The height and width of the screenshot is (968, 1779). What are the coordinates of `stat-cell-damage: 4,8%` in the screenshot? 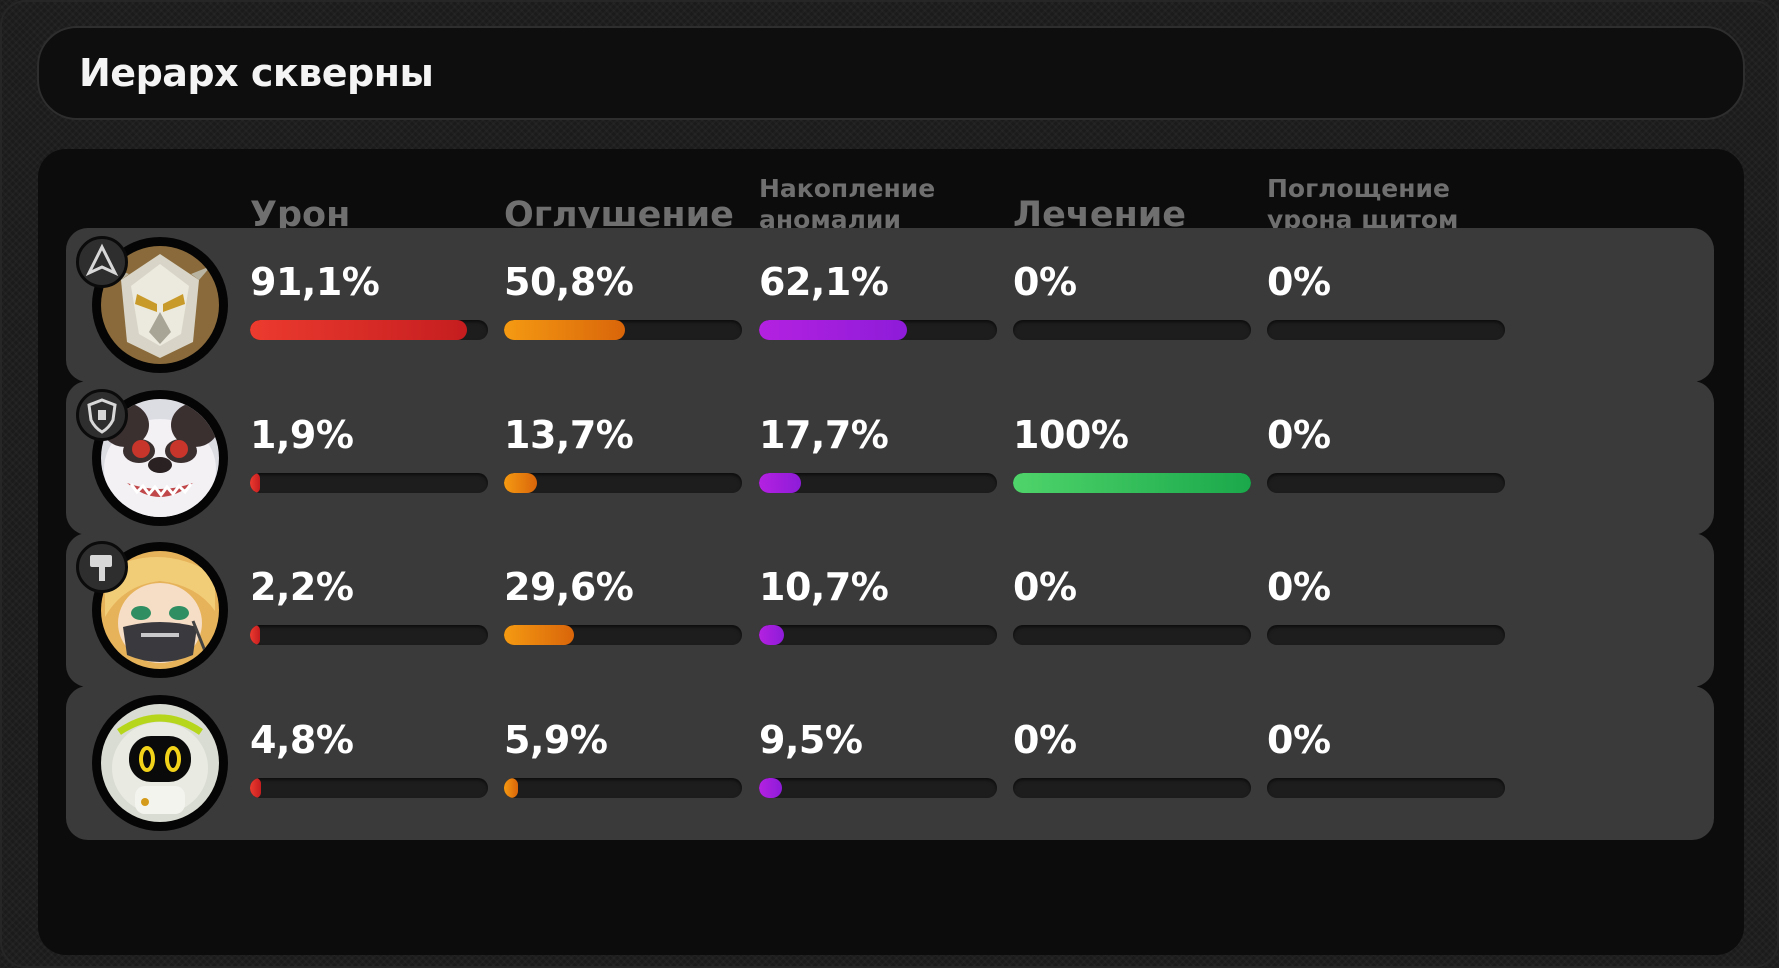 It's located at (370, 763).